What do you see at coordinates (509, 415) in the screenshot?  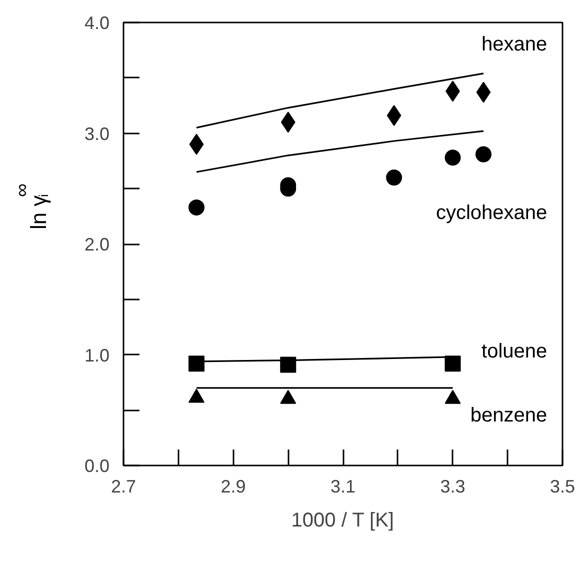 I see `annotation: benzene` at bounding box center [509, 415].